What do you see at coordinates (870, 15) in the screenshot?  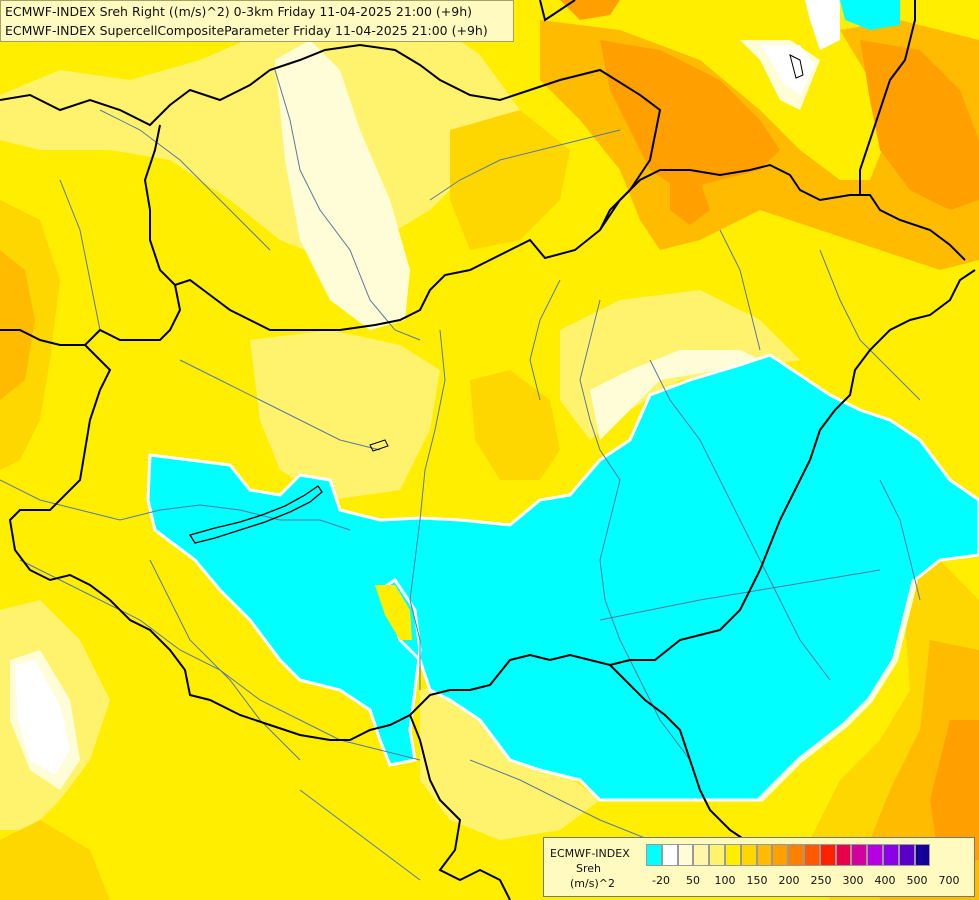 I see `field-cyan-top` at bounding box center [870, 15].